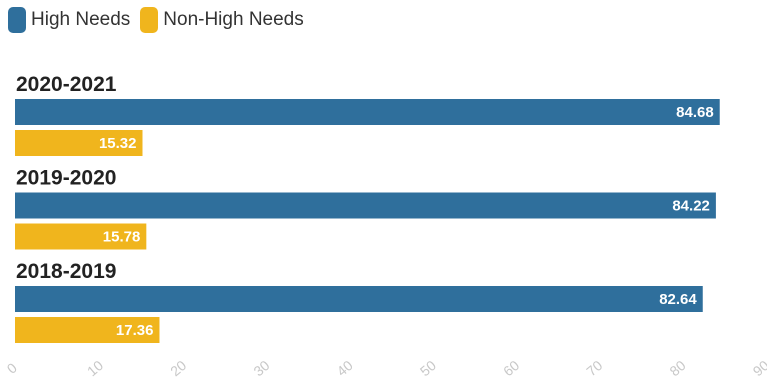 The height and width of the screenshot is (387, 767). What do you see at coordinates (233, 19) in the screenshot?
I see `legend-label-non-high-needs: Non-High Needs` at bounding box center [233, 19].